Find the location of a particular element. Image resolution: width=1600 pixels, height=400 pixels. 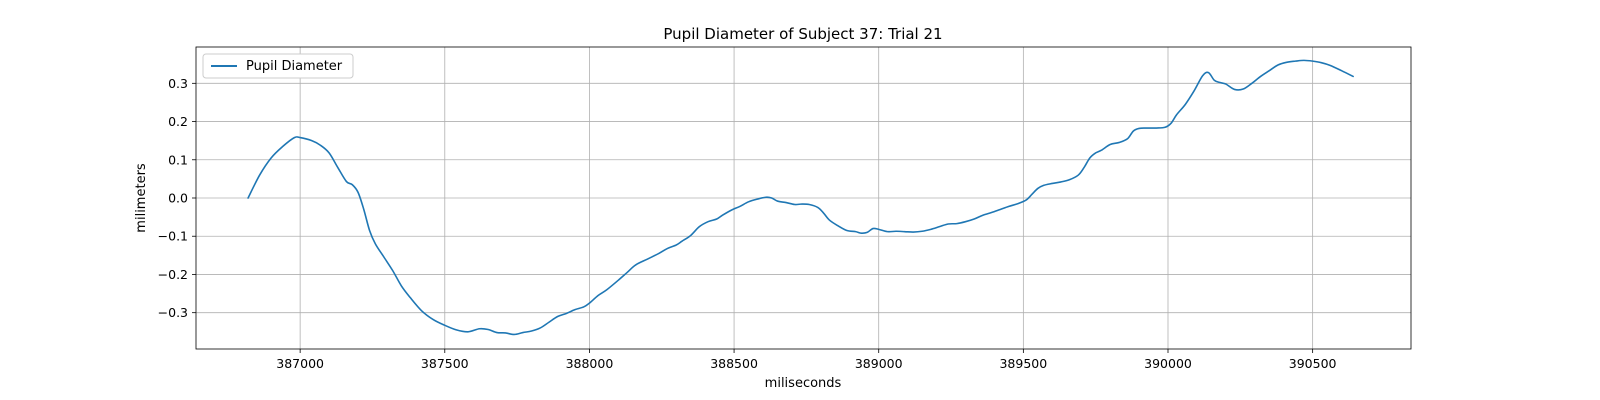

x-tick-label: 388000 is located at coordinates (590, 363).